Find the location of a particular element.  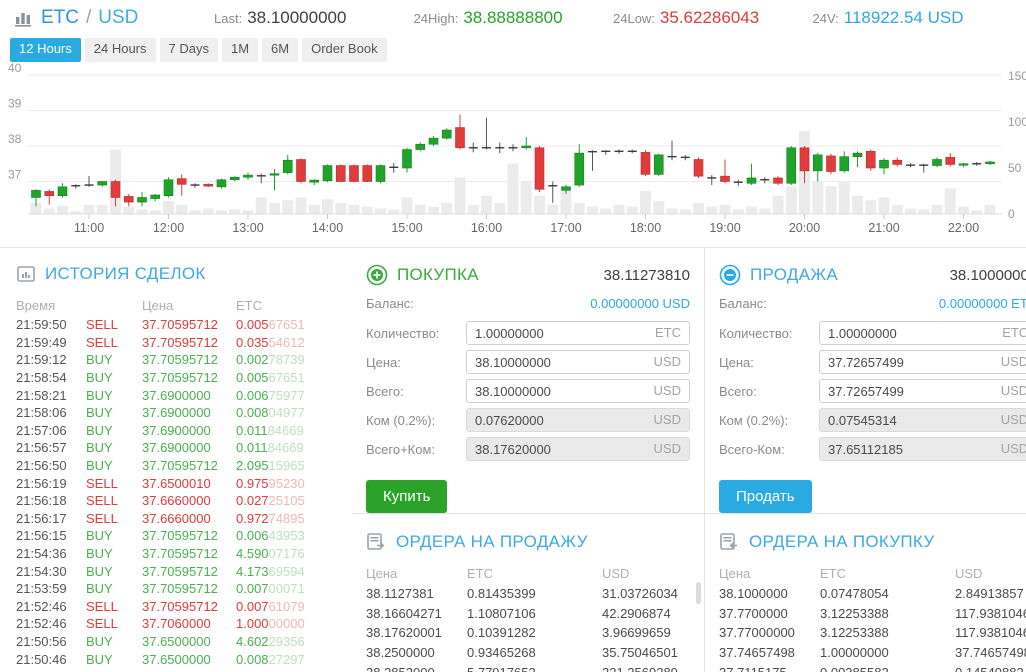

buy-panel-title: ПОКУПКА is located at coordinates (438, 274).